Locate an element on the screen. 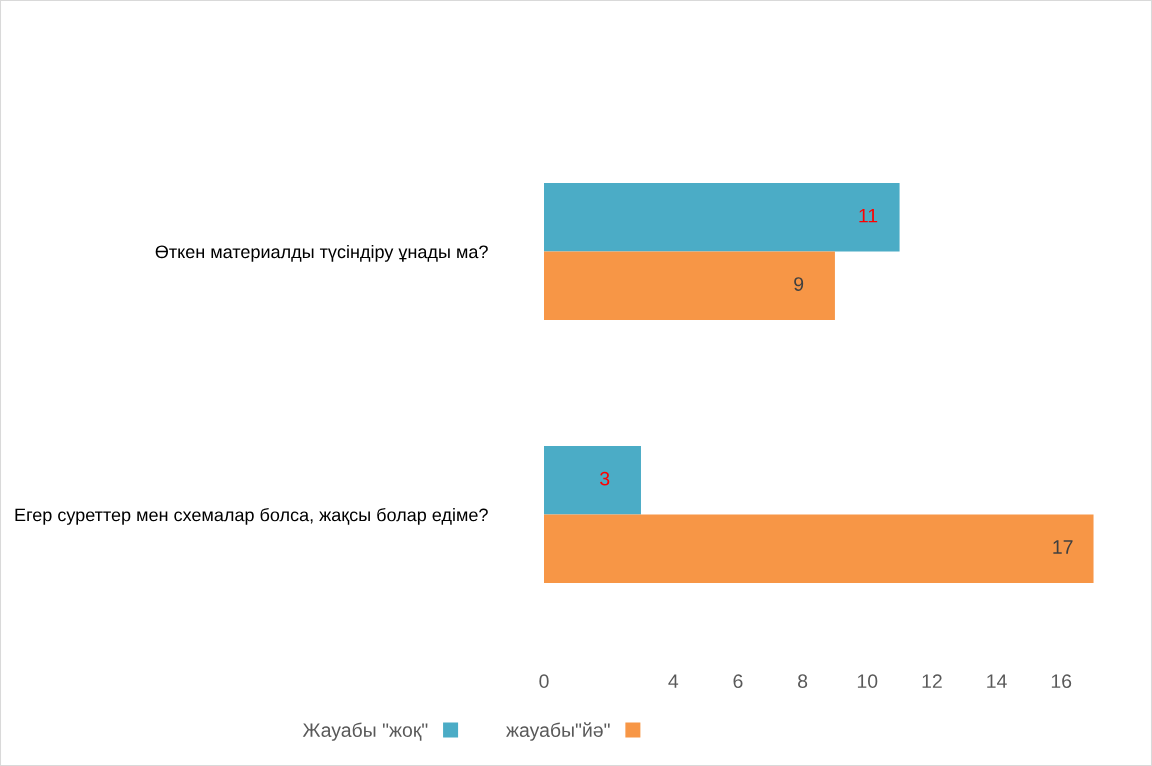 Image resolution: width=1152 pixels, height=766 pixels. y-tick-label: Өткен материалды түсіндіру ұнады ма? is located at coordinates (321, 253).